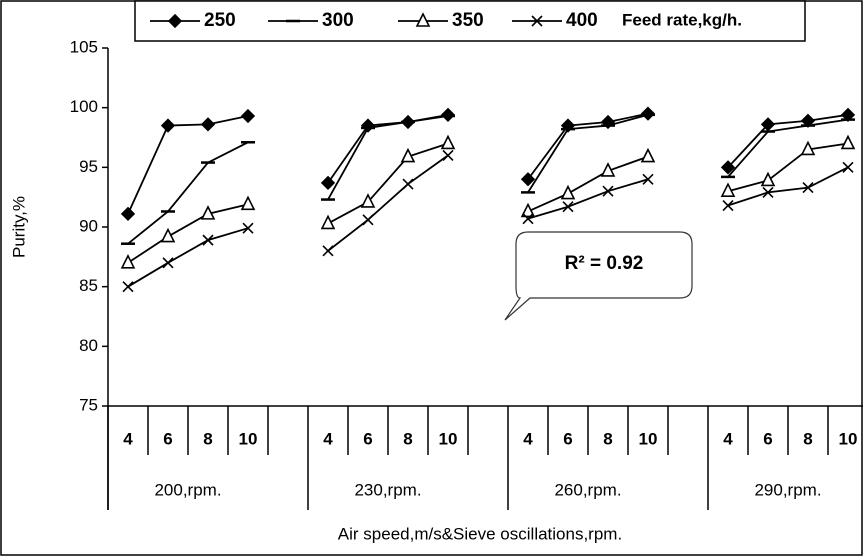  What do you see at coordinates (18, 227) in the screenshot?
I see `y-axis-label: Purity,%` at bounding box center [18, 227].